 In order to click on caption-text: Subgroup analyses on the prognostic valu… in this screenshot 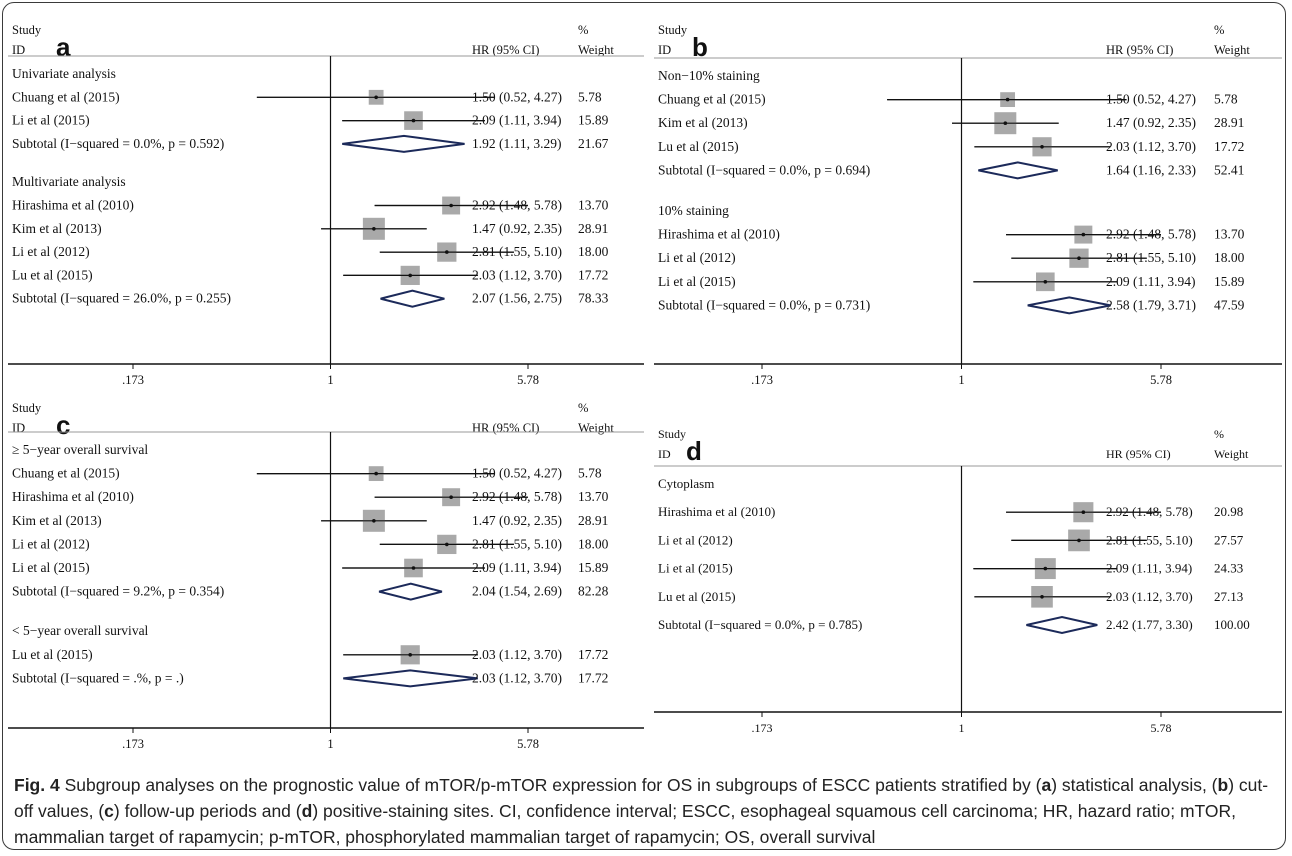, I will do `click(550, 785)`.